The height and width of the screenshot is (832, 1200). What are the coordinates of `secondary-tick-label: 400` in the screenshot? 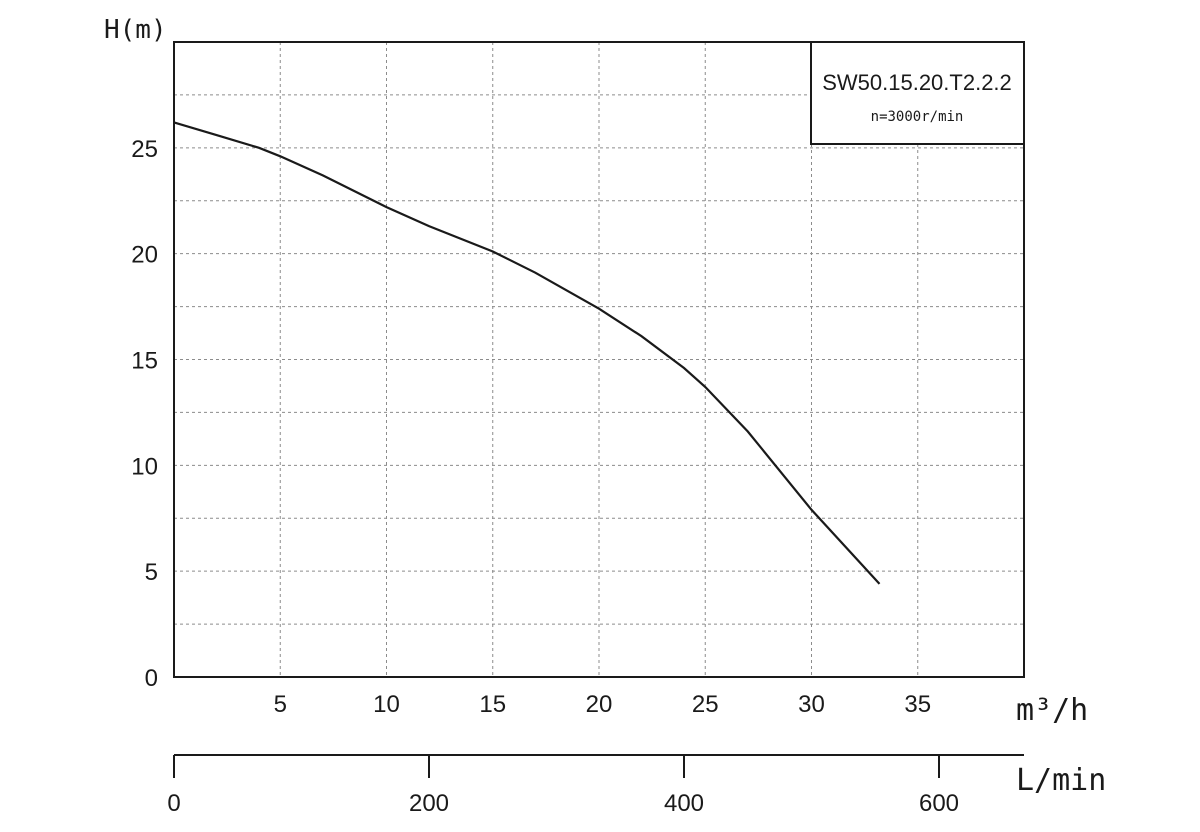 It's located at (684, 803).